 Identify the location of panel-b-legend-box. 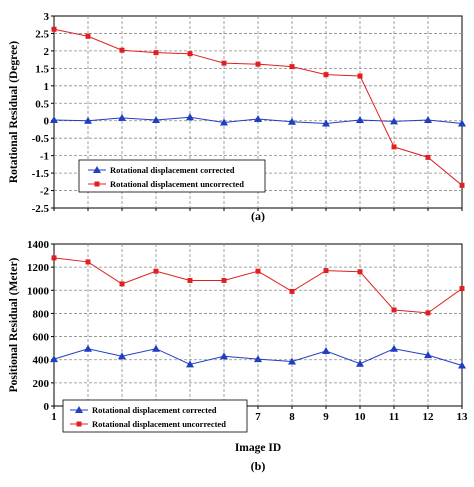
(155, 416).